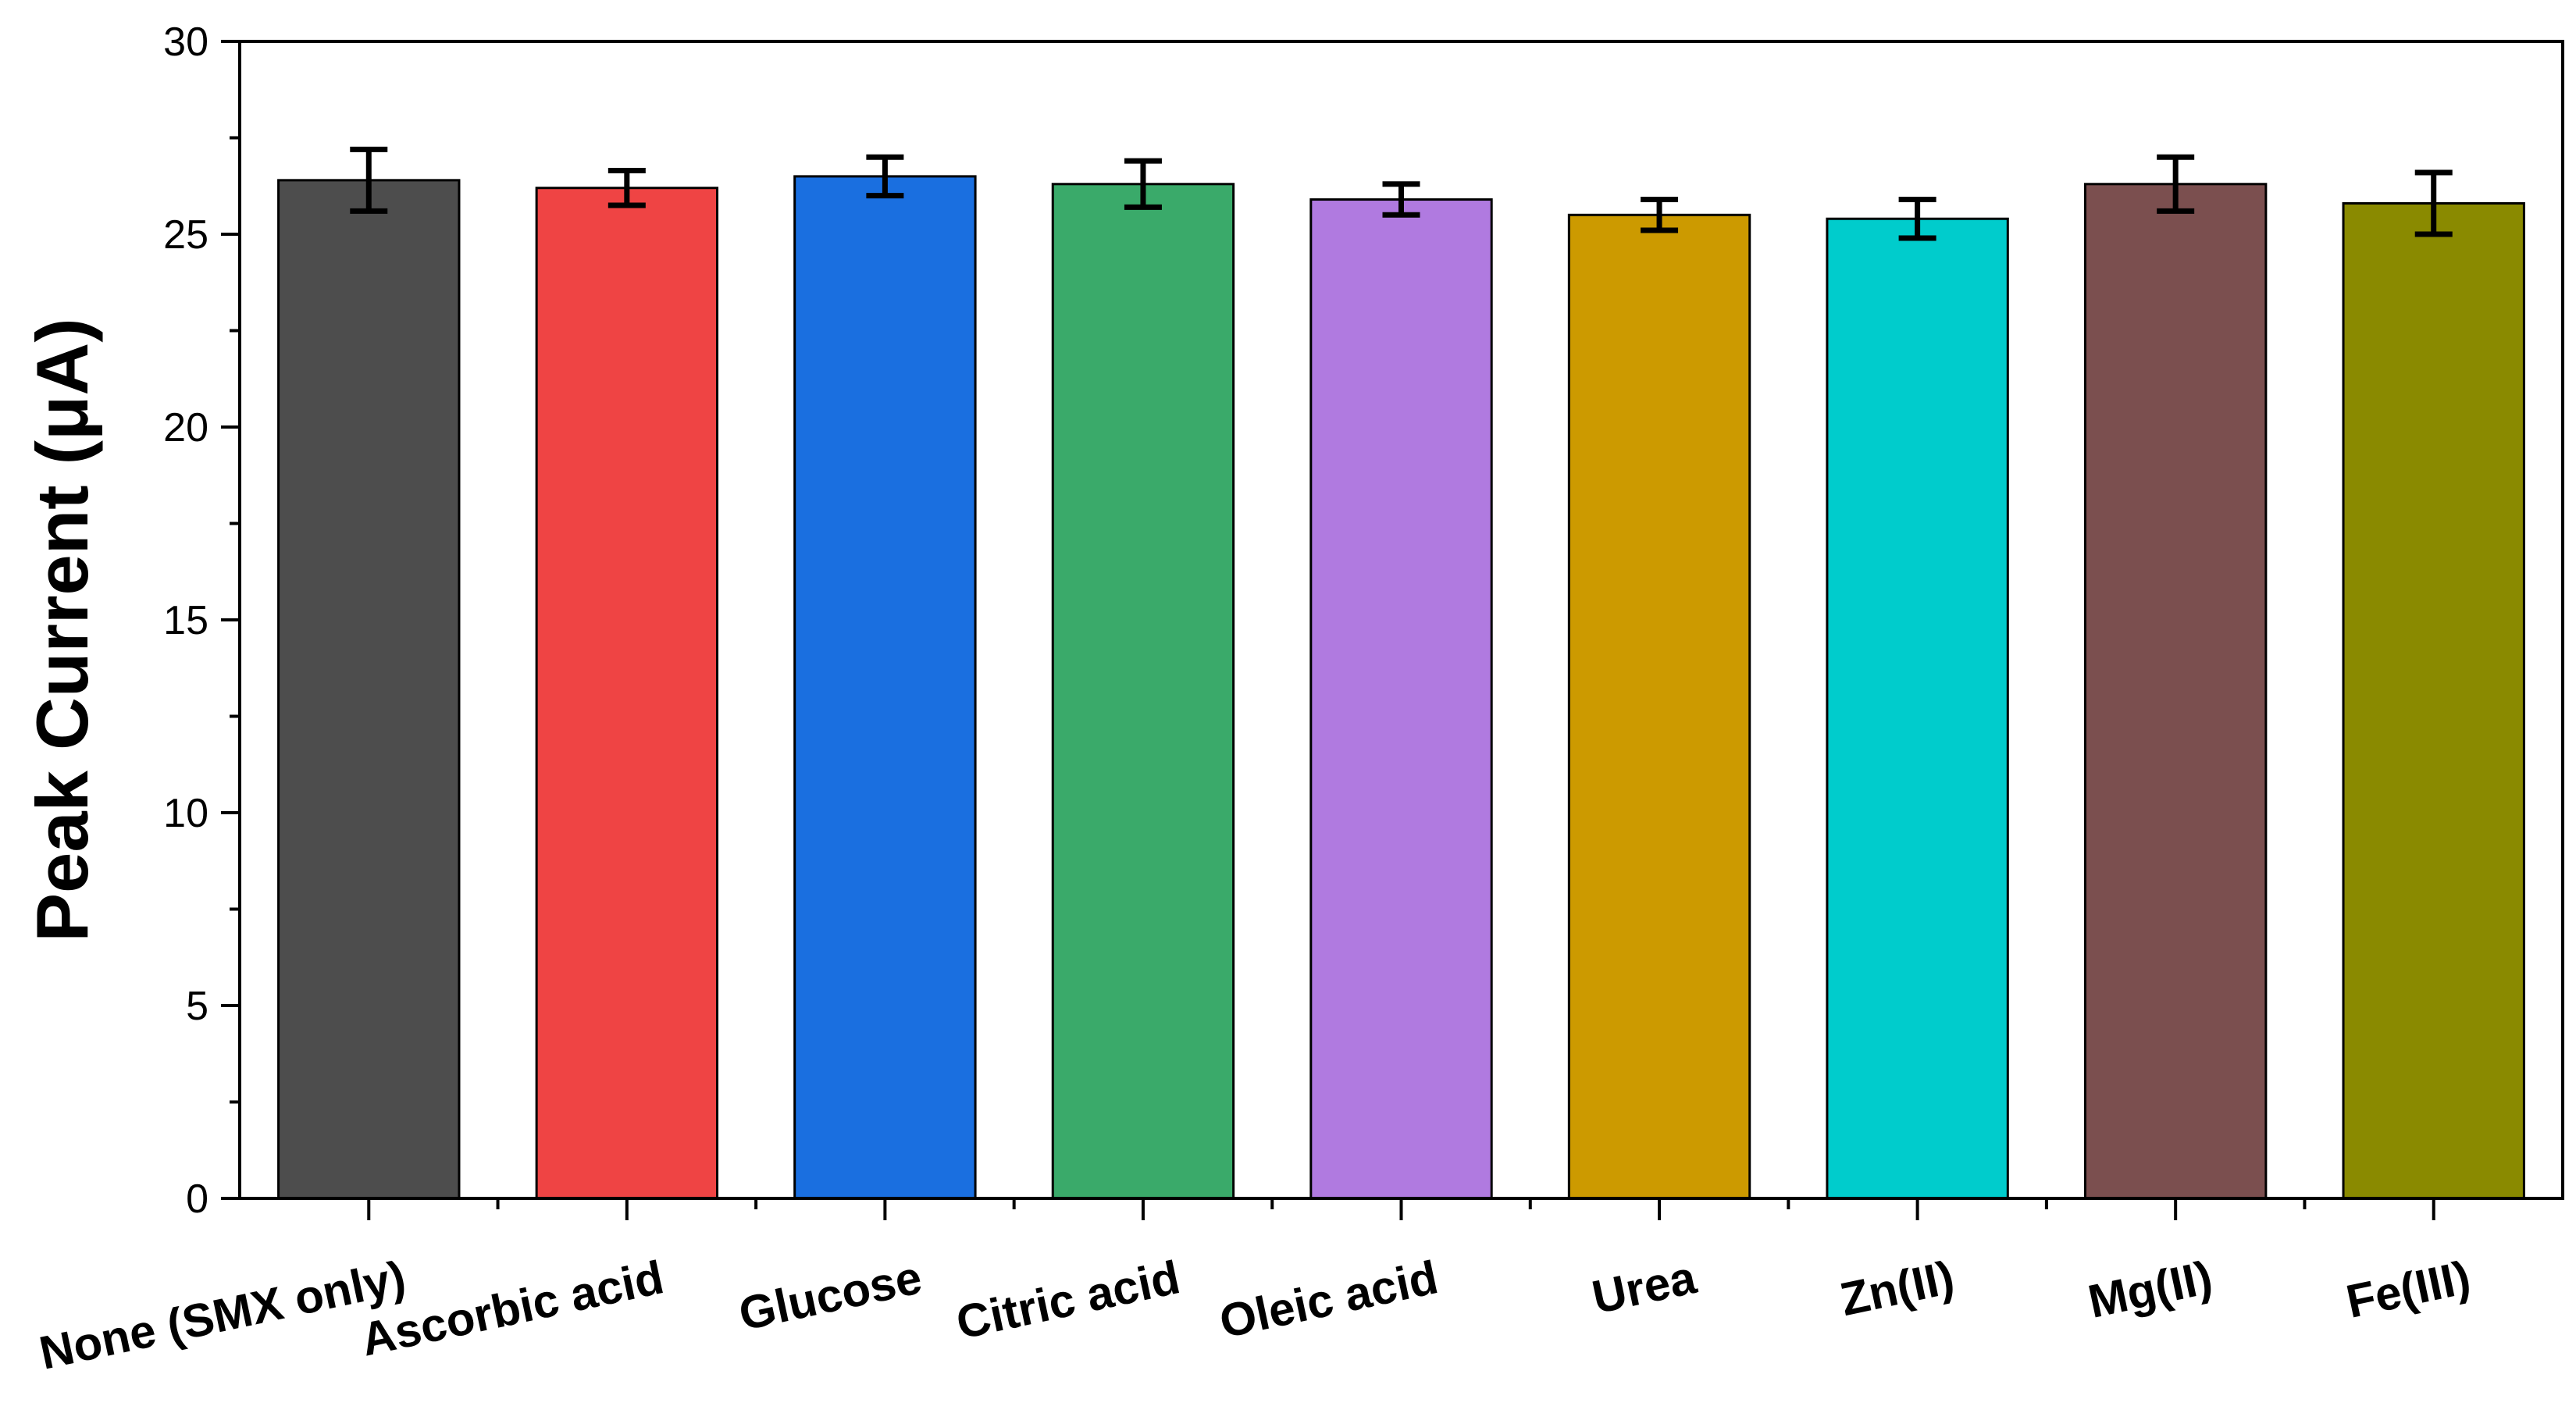 Image resolution: width=2576 pixels, height=1424 pixels. I want to click on y-axis-label: Peak Current (μA), so click(62, 630).